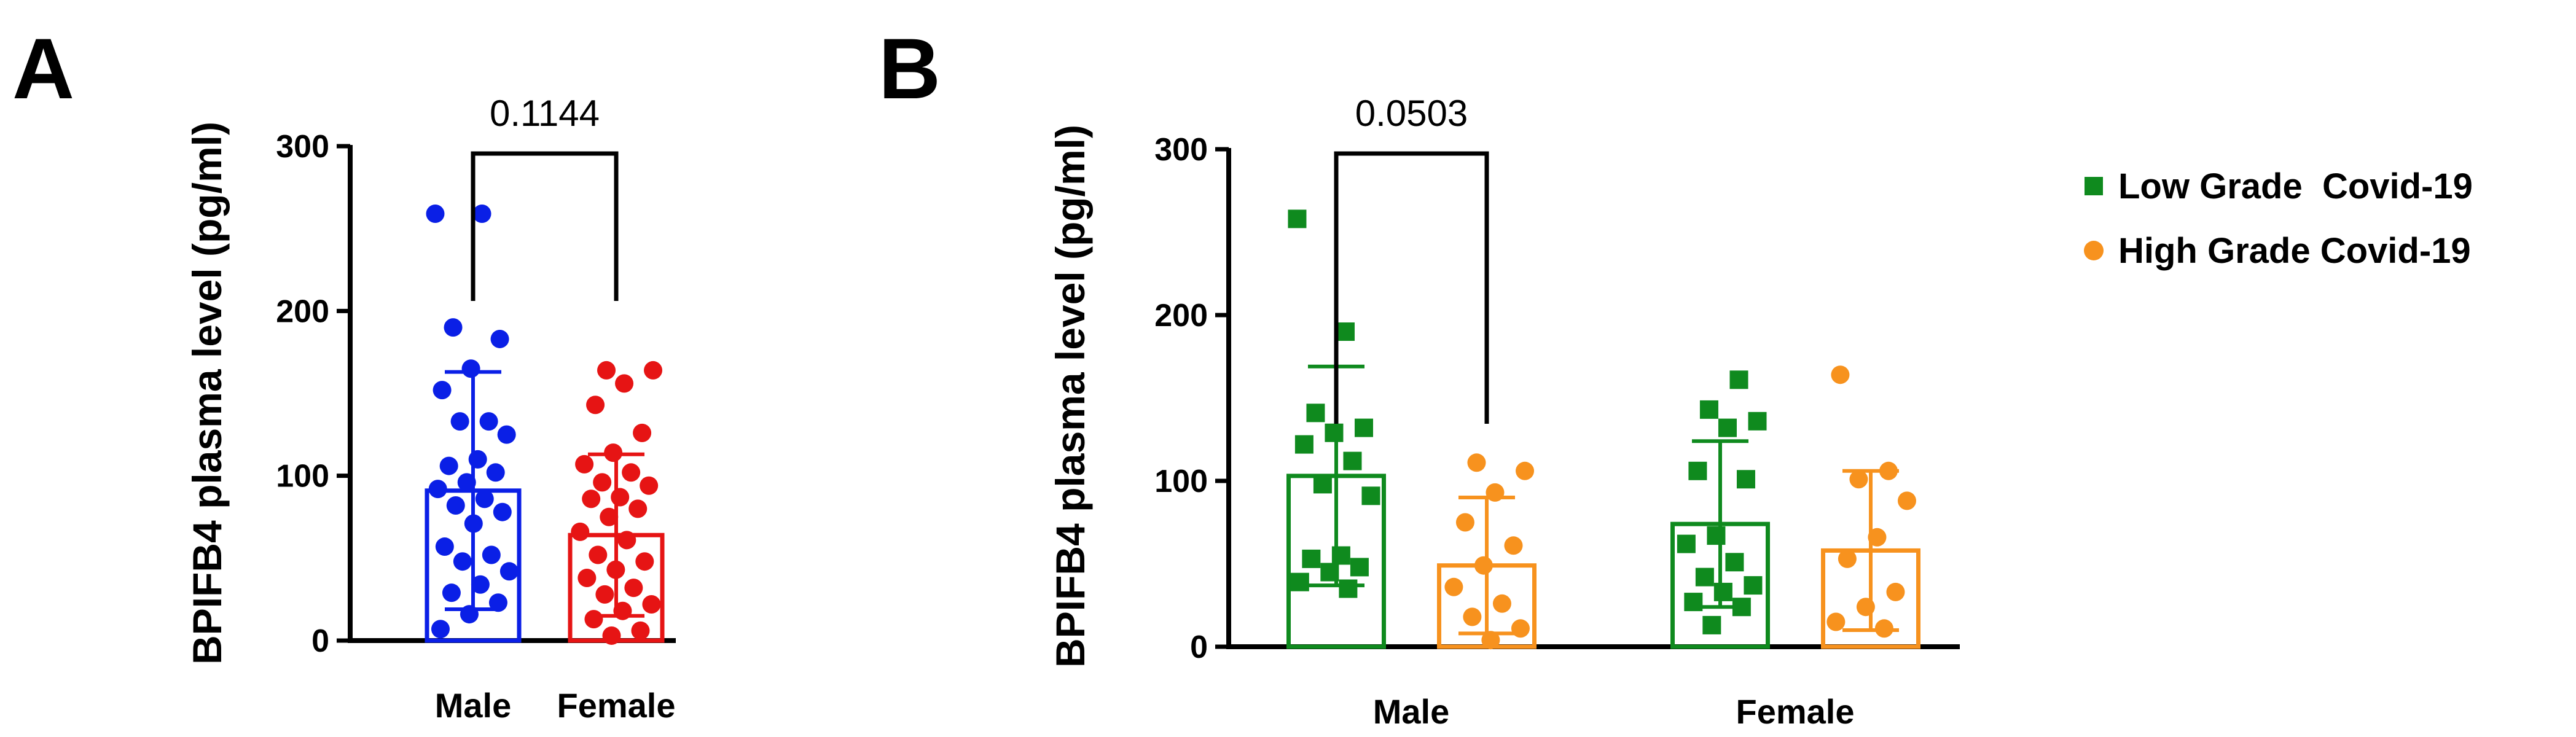 This screenshot has width=2576, height=737. Describe the element at coordinates (1795, 711) in the screenshot. I see `panel-b-category-label: Female` at that location.